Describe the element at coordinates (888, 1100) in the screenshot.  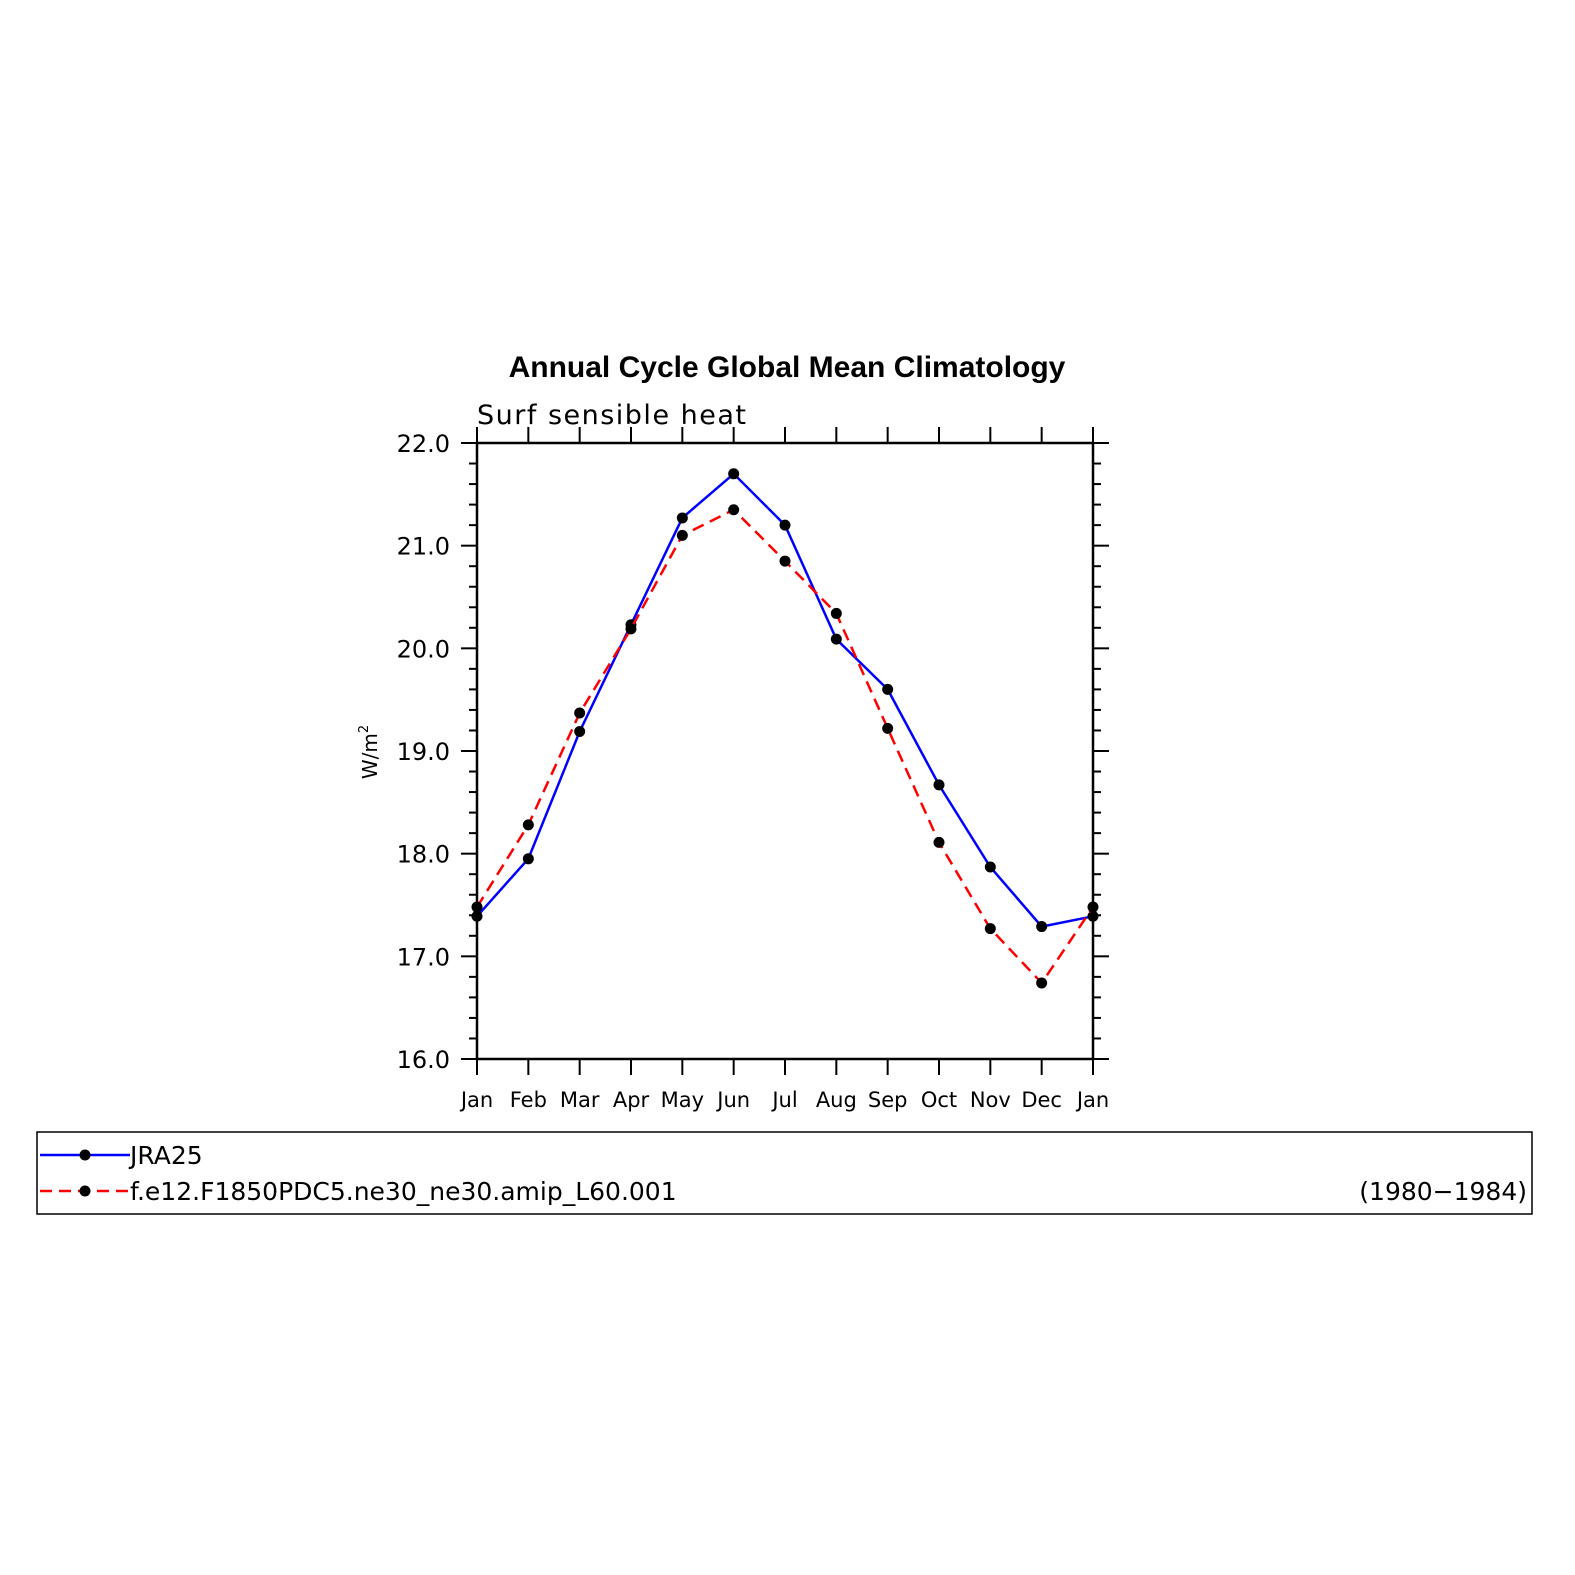
I see `x-tick-label: Sep` at that location.